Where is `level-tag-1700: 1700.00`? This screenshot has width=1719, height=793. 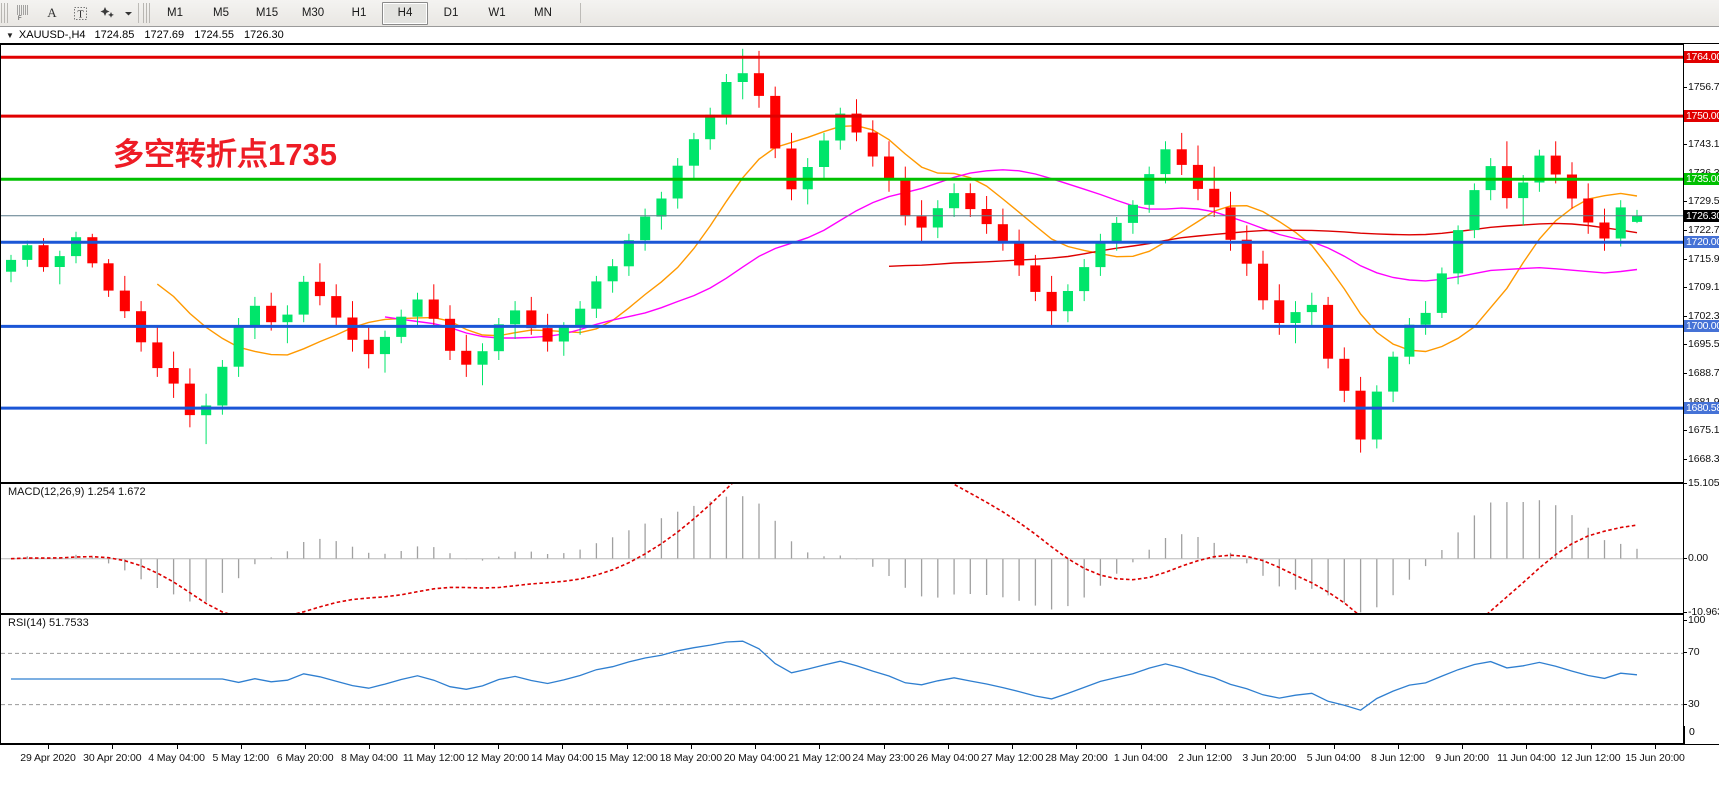 level-tag-1700: 1700.00 is located at coordinates (1701, 326).